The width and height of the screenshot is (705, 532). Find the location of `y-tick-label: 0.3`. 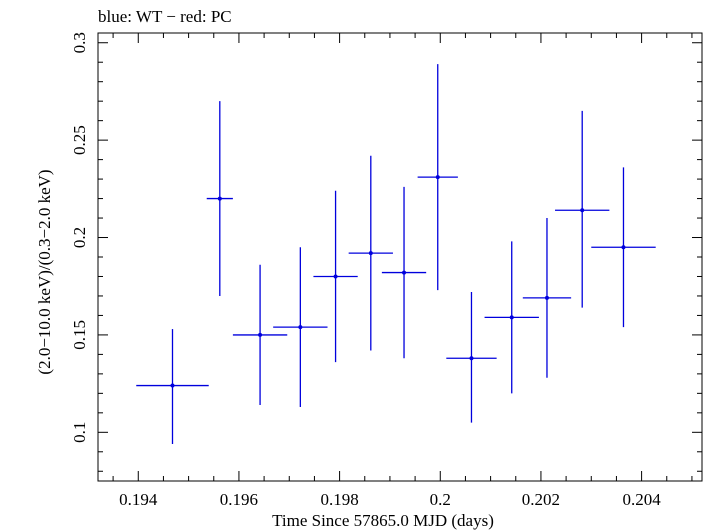

y-tick-label: 0.3 is located at coordinates (79, 42).